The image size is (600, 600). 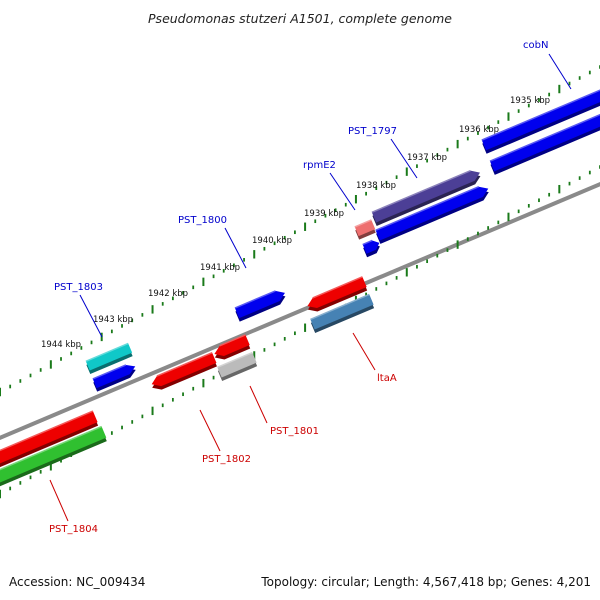 What do you see at coordinates (78, 287) in the screenshot?
I see `gene-label-pst-1803: PST_1803` at bounding box center [78, 287].